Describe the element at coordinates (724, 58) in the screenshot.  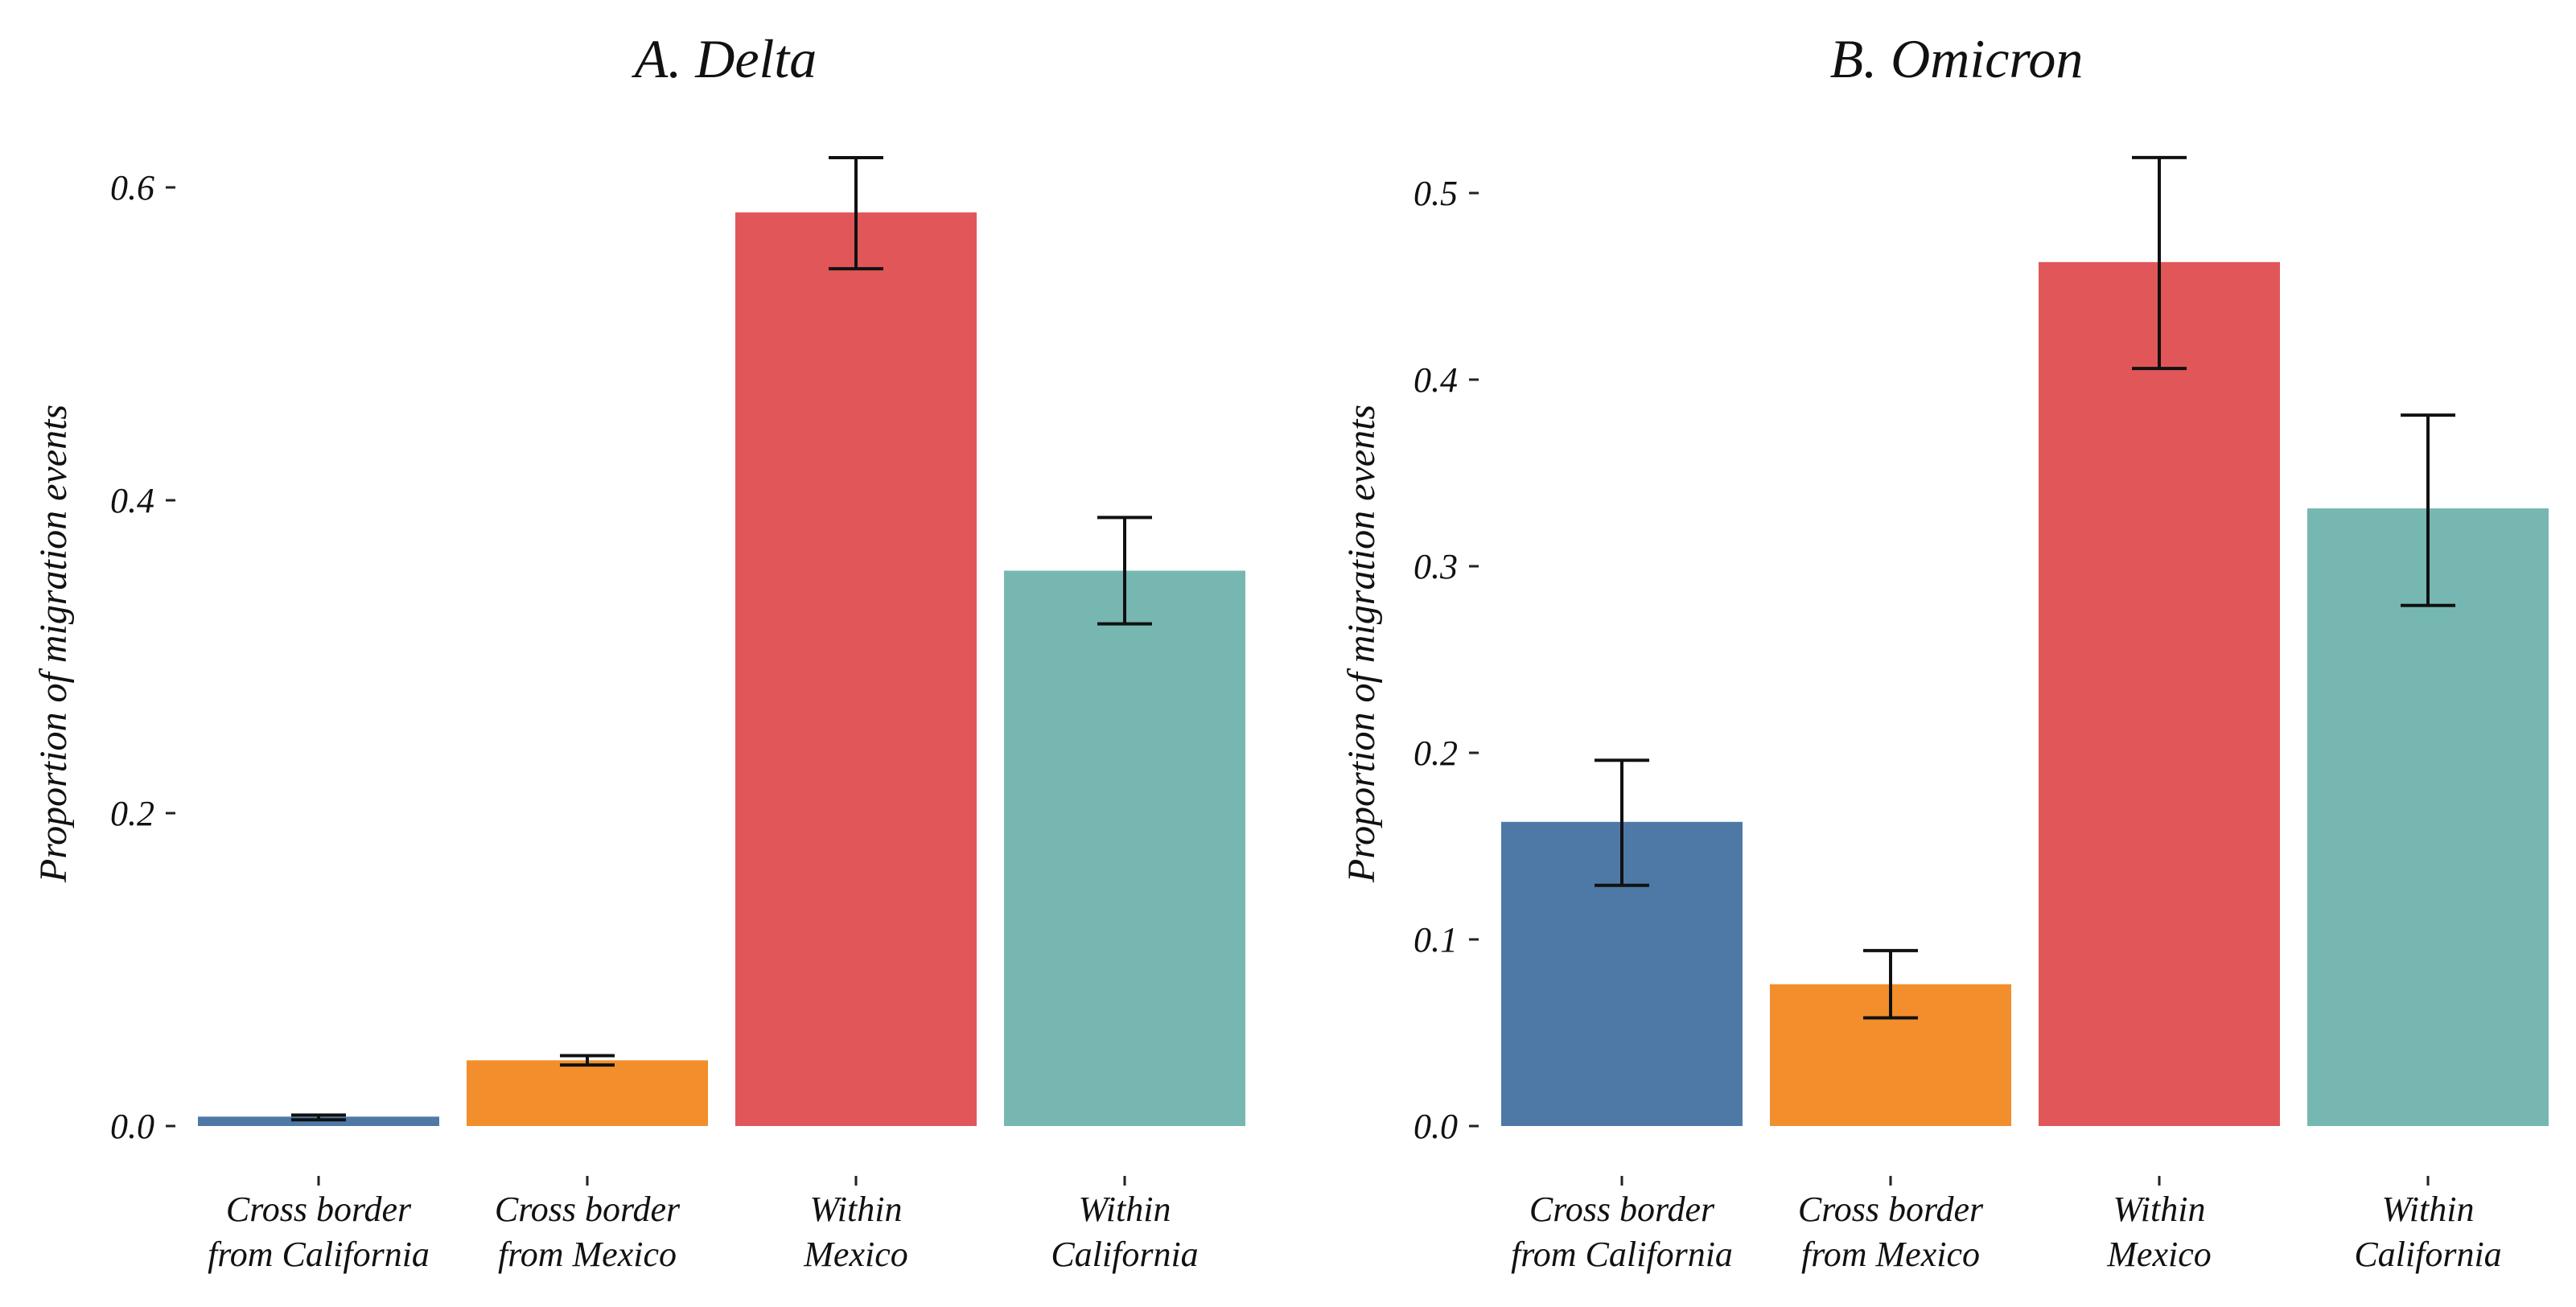
I see `panel-title: A. Delta` at that location.